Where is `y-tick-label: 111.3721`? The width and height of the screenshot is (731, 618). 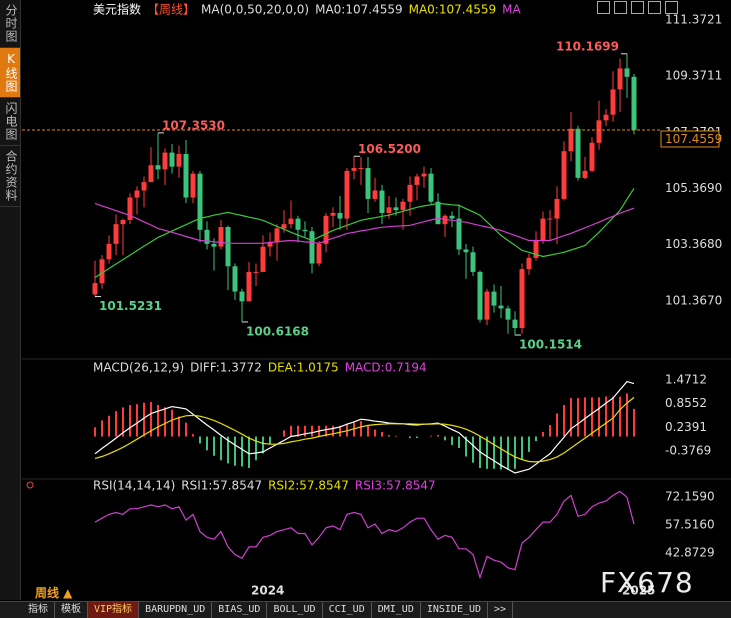 y-tick-label: 111.3721 is located at coordinates (693, 20).